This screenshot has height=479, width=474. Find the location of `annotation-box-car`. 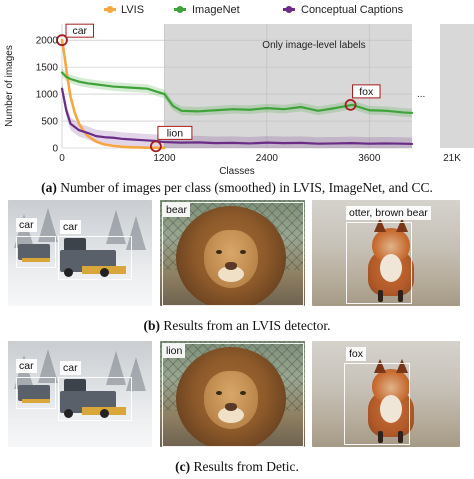

annotation-box-car is located at coordinates (79, 30).